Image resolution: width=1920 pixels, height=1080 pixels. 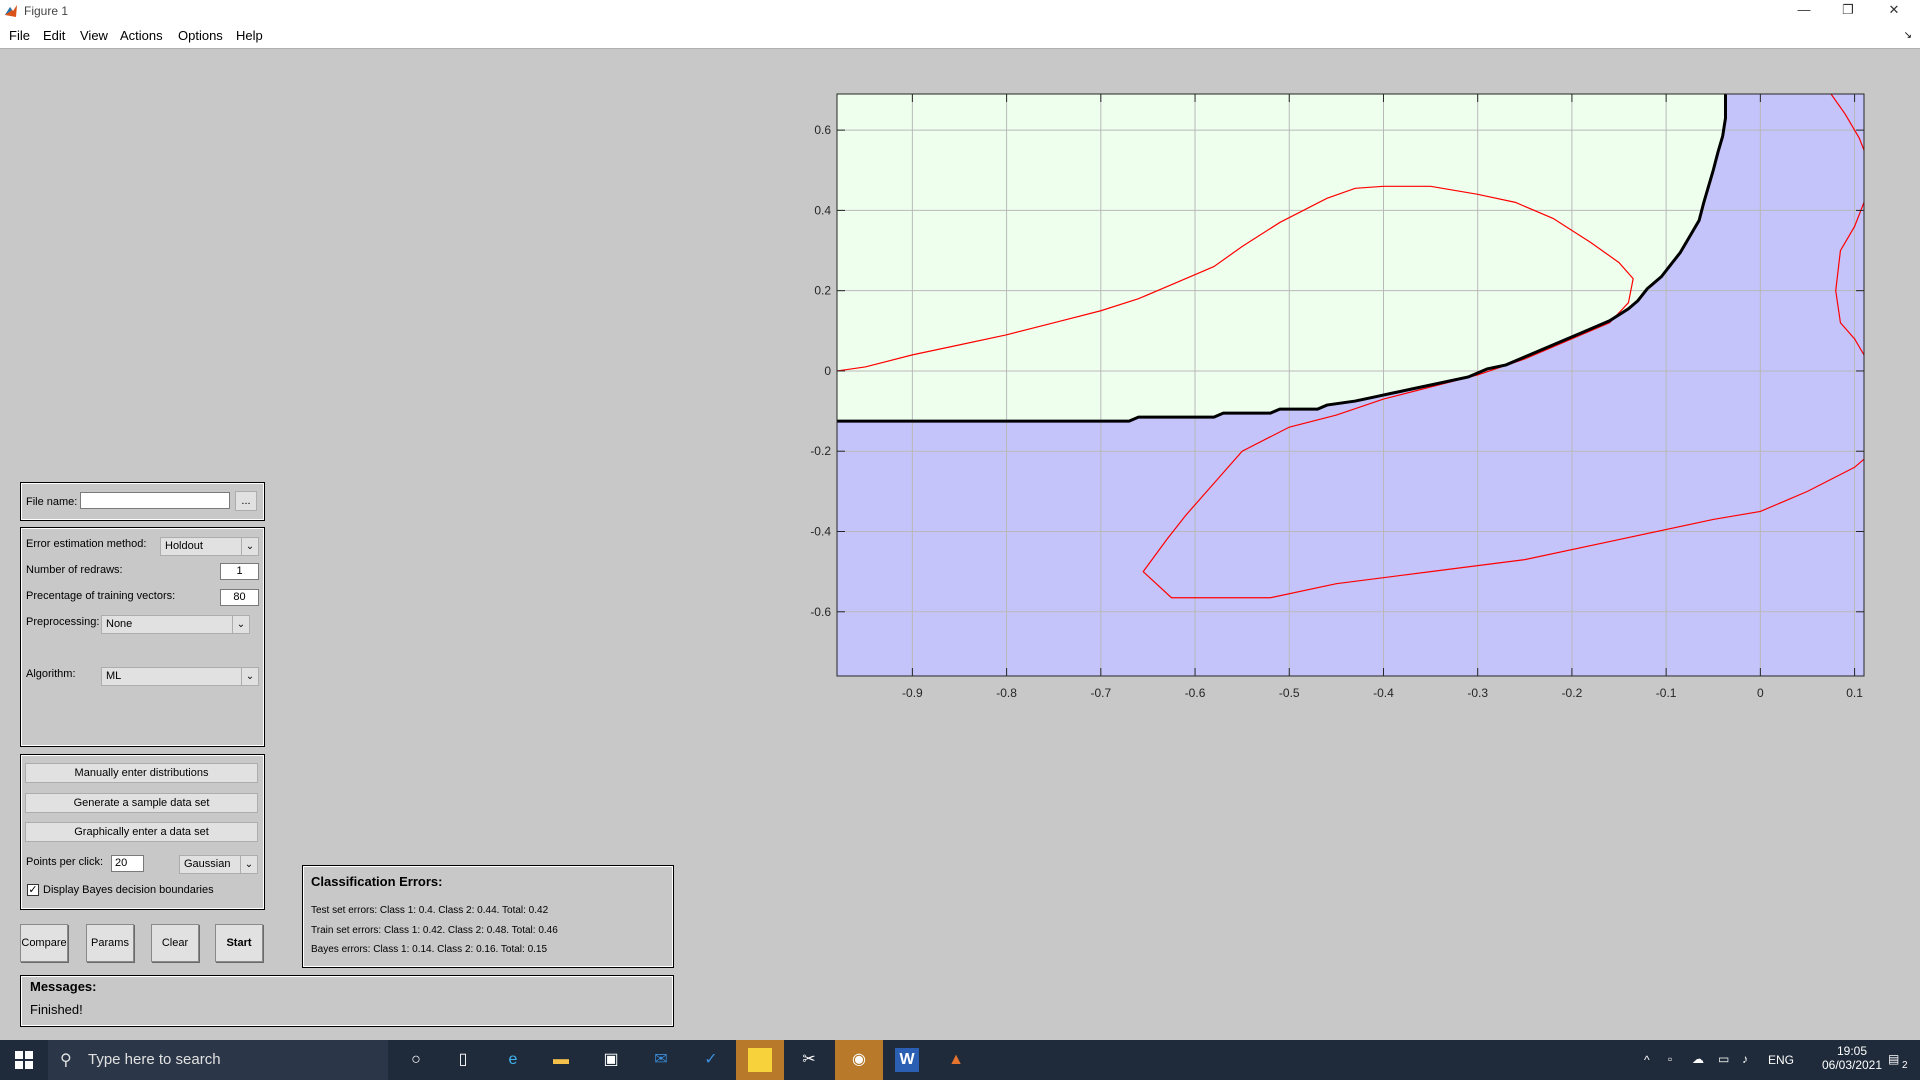 I want to click on clear-button: Clear, so click(x=175, y=943).